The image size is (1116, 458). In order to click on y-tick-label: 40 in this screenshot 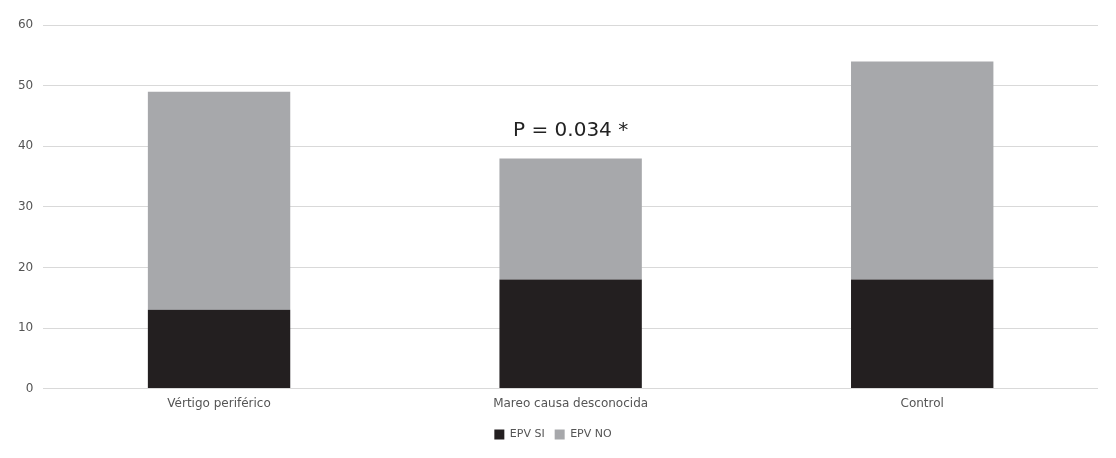, I will do `click(25, 145)`.